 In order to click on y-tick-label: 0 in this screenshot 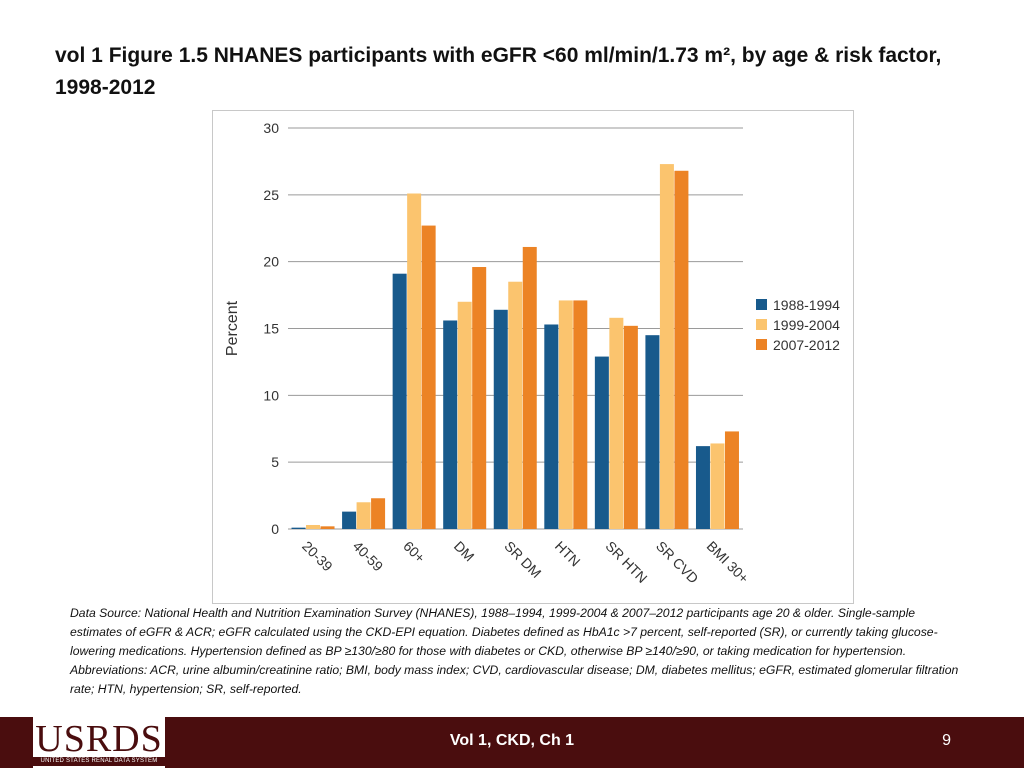, I will do `click(275, 529)`.